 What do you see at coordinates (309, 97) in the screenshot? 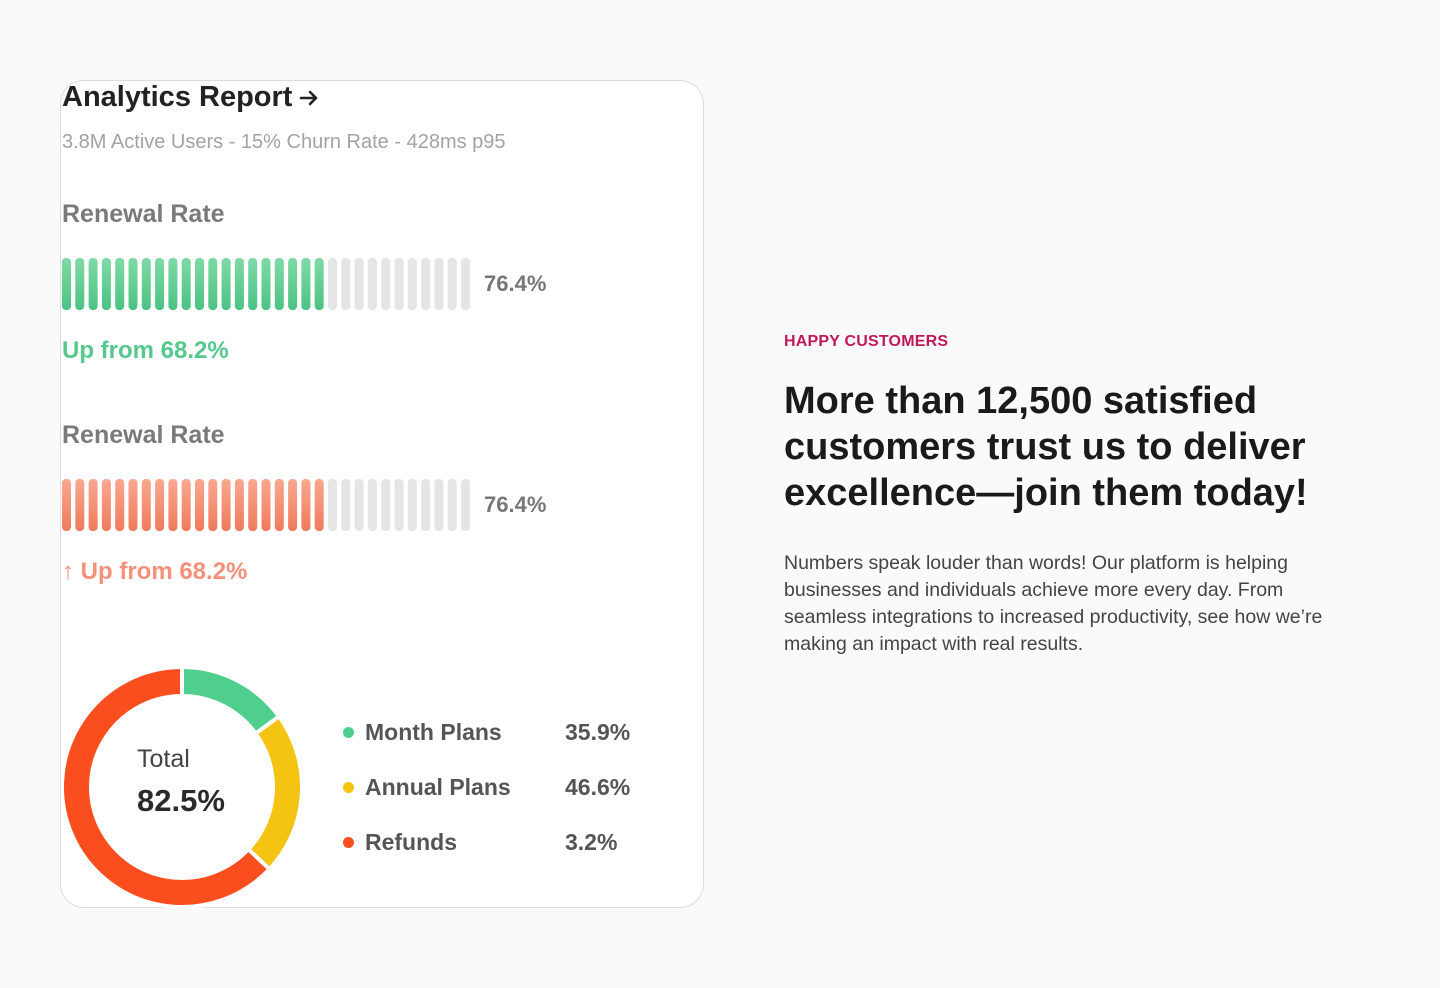
I see `arrow-right-icon` at bounding box center [309, 97].